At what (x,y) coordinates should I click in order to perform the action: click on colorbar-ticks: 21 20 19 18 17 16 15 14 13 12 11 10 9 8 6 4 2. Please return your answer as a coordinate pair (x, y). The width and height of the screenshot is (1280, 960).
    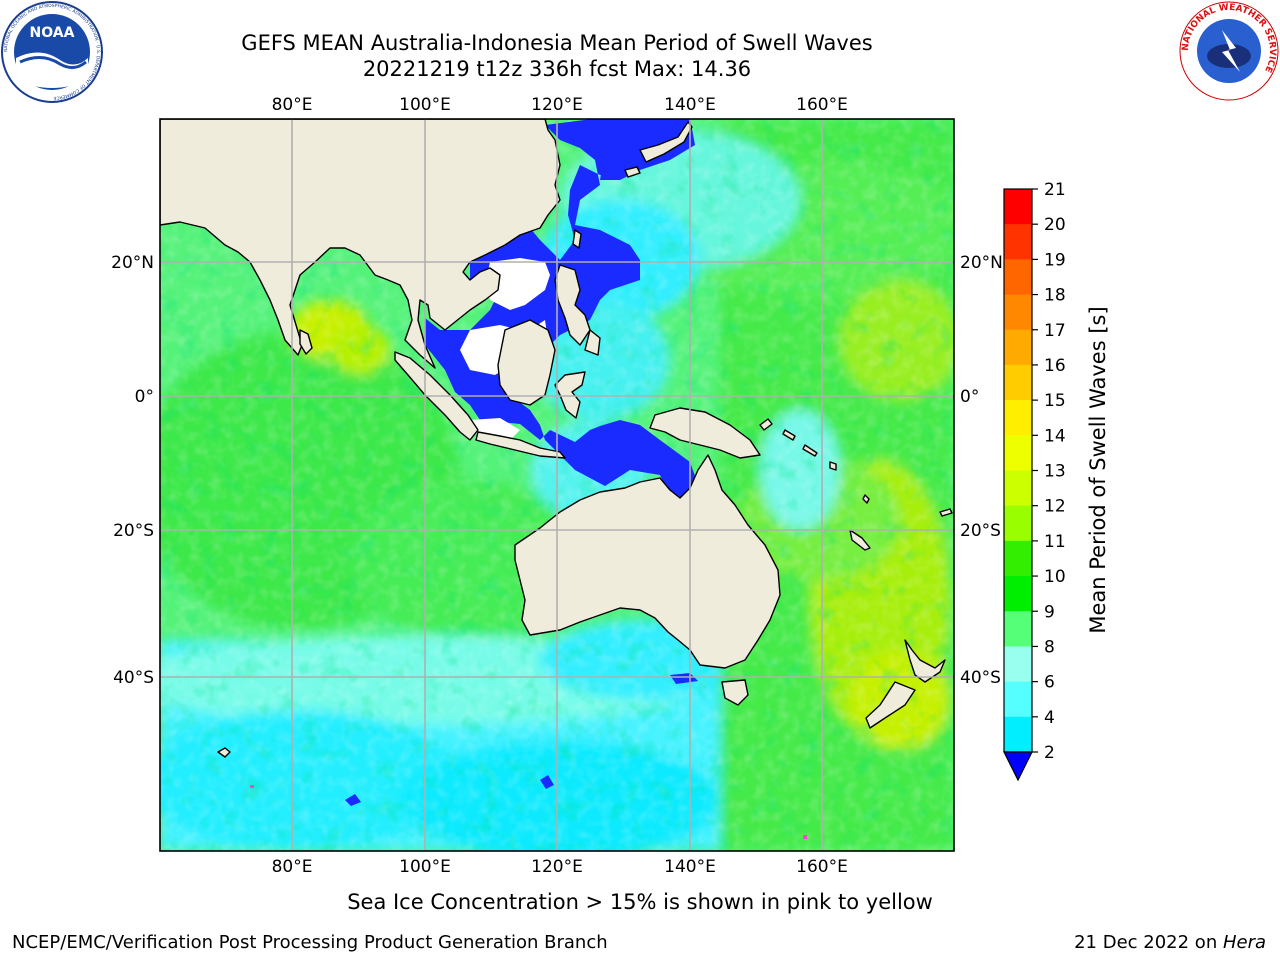
    Looking at the image, I should click on (1049, 471).